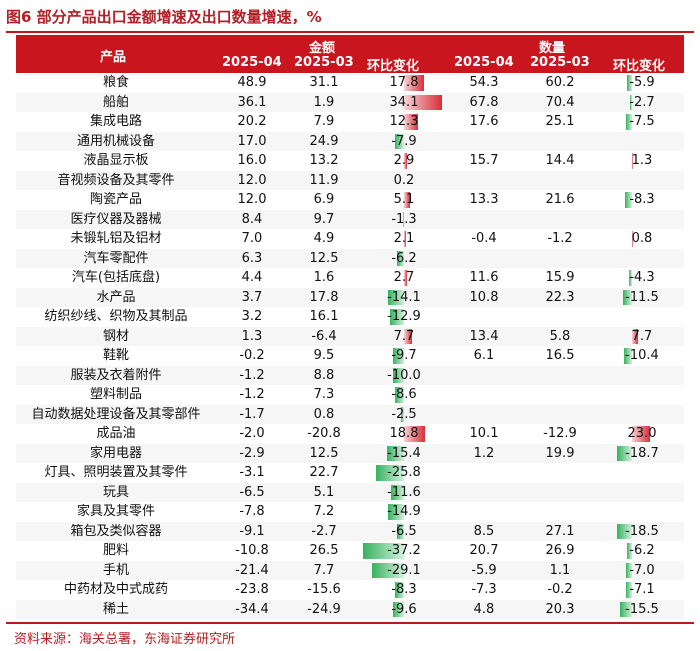  I want to click on quantity-change: -15.5, so click(642, 610).